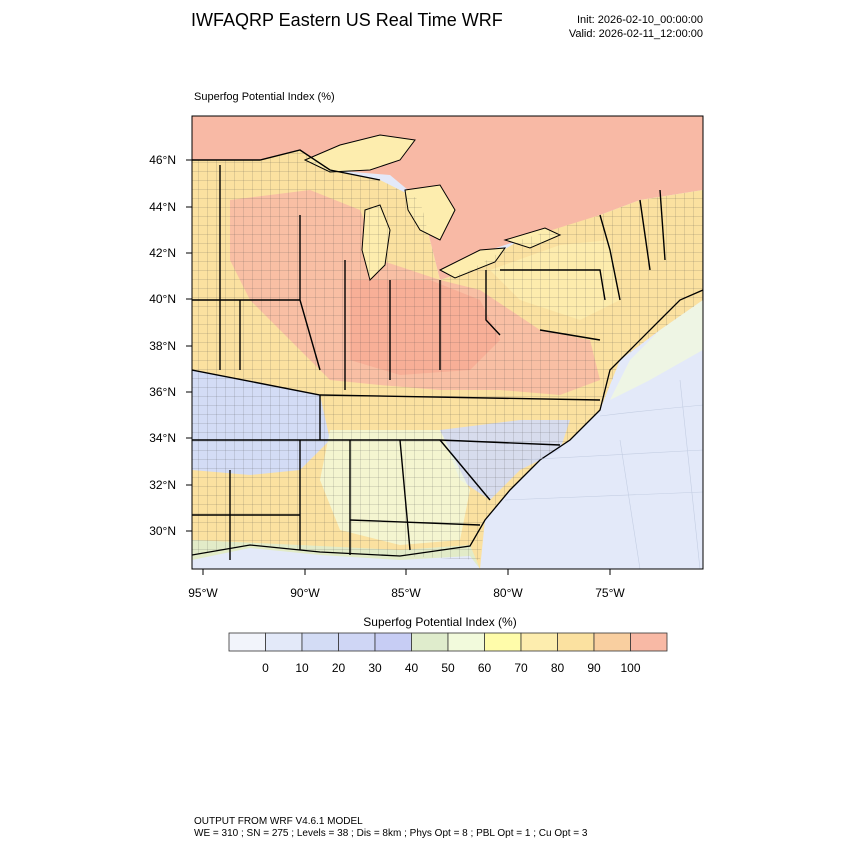 The image size is (850, 850). What do you see at coordinates (521, 668) in the screenshot?
I see `colorbar-label-70: 70` at bounding box center [521, 668].